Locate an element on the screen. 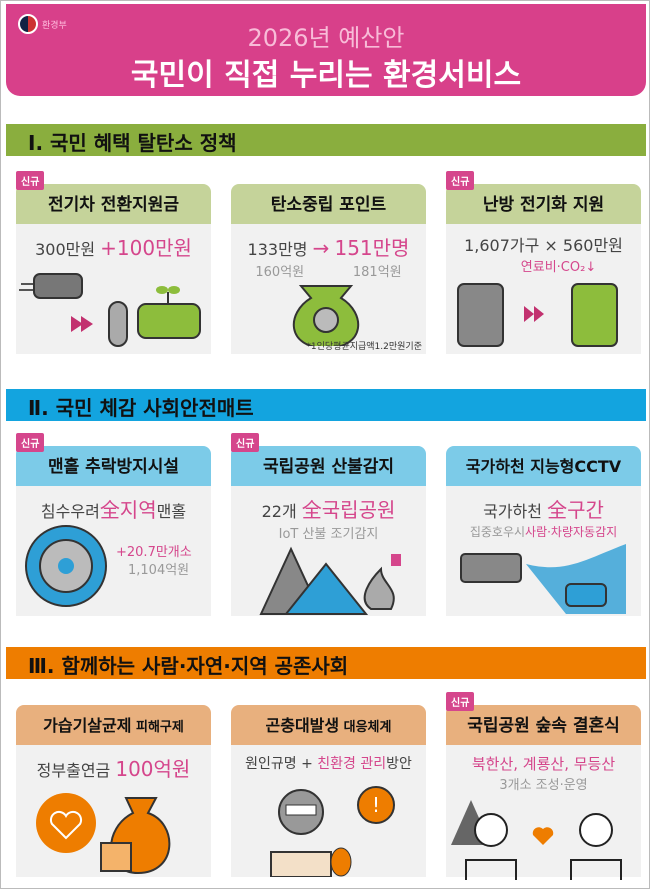 Image resolution: width=650 pixels, height=889 pixels. card-manhole: 신규 맨홀 추락방지시설 침수우려全지역맨홀 +20.7만개소 1,104억원 is located at coordinates (113, 524).